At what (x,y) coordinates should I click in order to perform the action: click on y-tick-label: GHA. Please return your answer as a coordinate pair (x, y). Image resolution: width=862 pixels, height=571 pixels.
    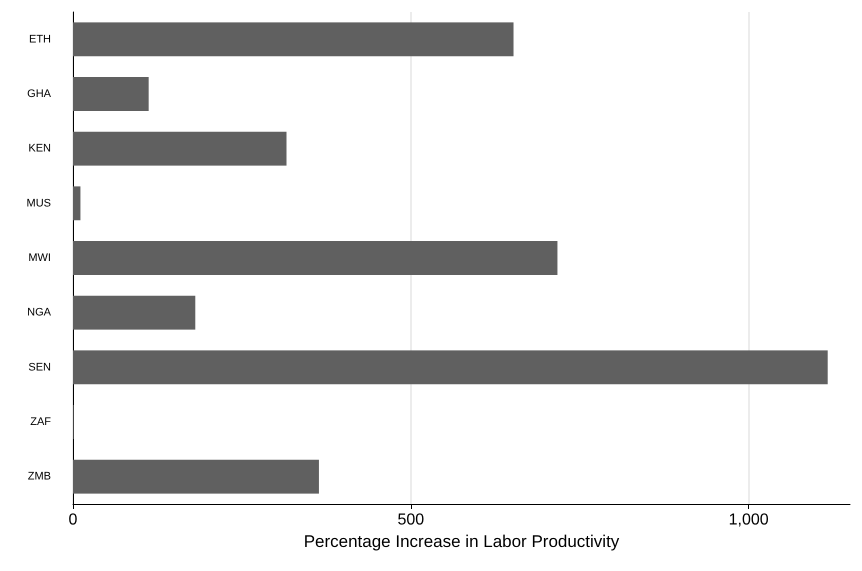
    Looking at the image, I should click on (39, 94).